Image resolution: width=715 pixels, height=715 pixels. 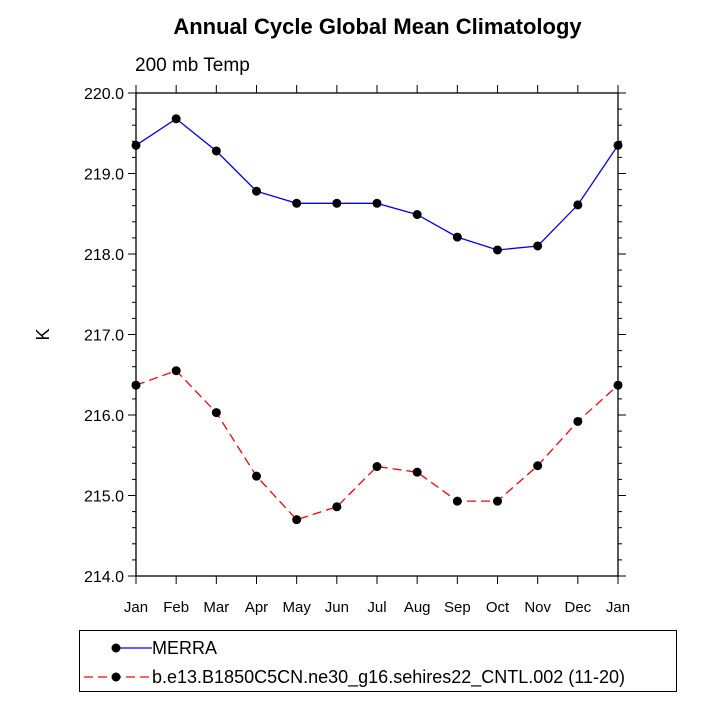 What do you see at coordinates (417, 607) in the screenshot?
I see `x-tick-label: Aug` at bounding box center [417, 607].